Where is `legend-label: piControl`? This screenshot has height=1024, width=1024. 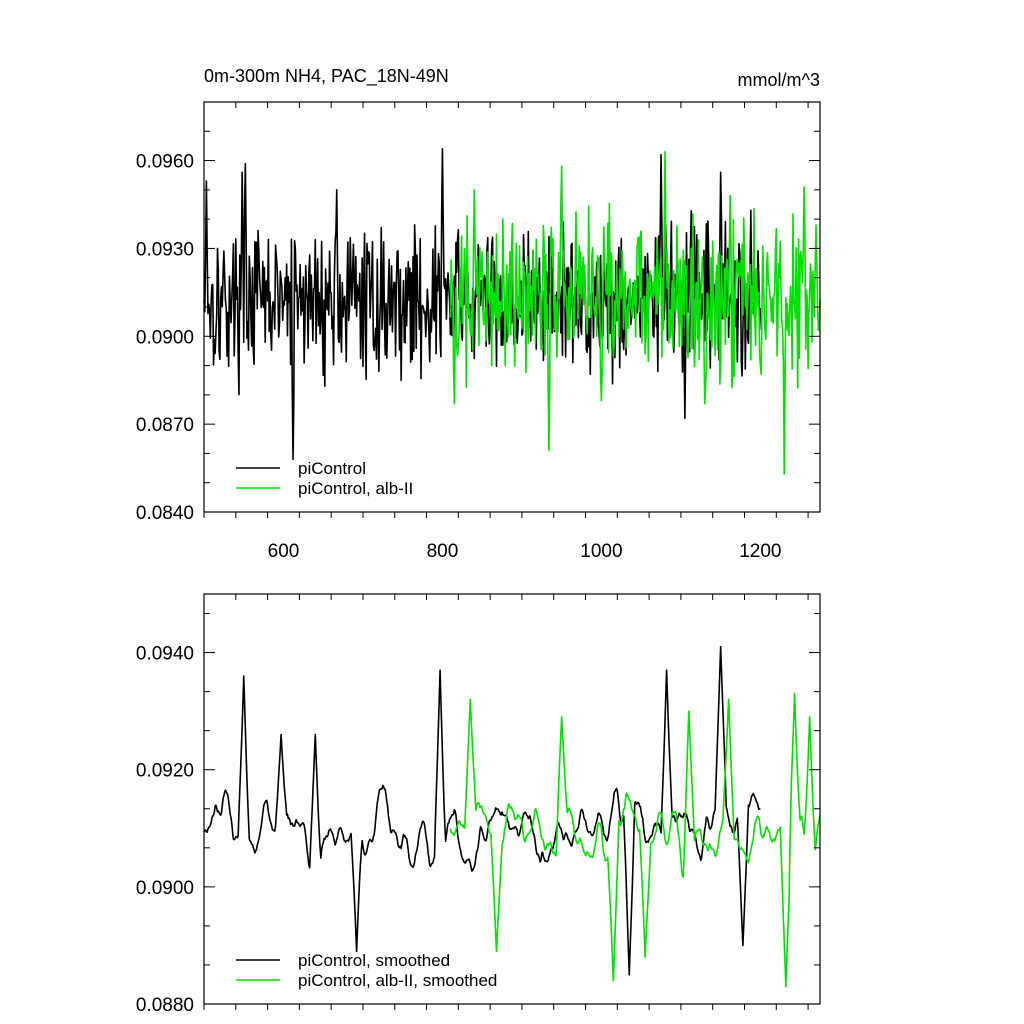
legend-label: piControl is located at coordinates (332, 468).